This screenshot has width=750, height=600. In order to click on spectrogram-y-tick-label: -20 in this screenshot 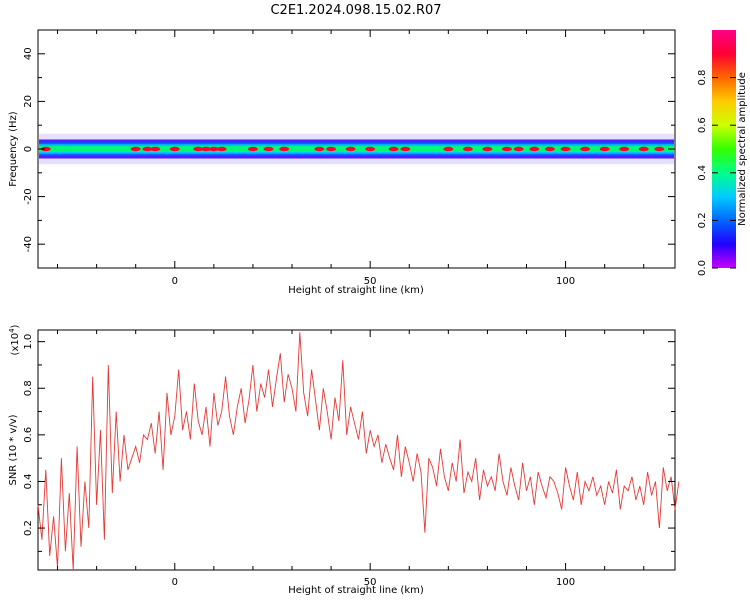, I will do `click(28, 196)`.